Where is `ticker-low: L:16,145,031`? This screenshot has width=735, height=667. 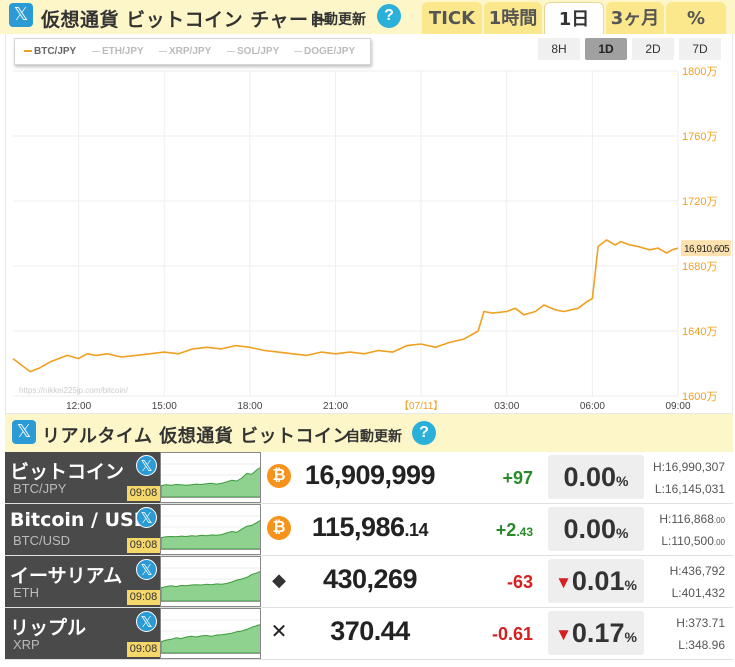
ticker-low: L:16,145,031 is located at coordinates (689, 489).